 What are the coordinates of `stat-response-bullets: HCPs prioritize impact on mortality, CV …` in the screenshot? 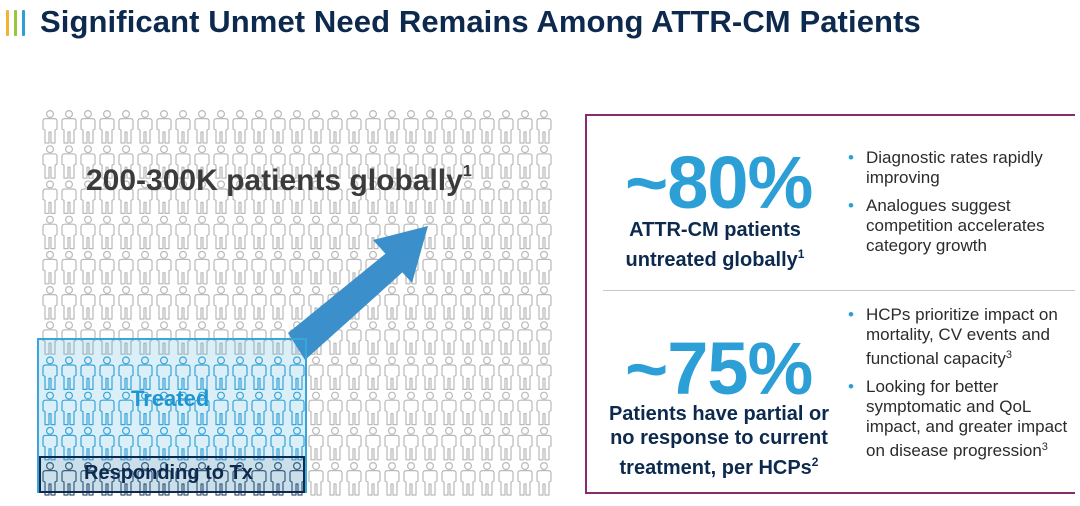 It's located at (959, 387).